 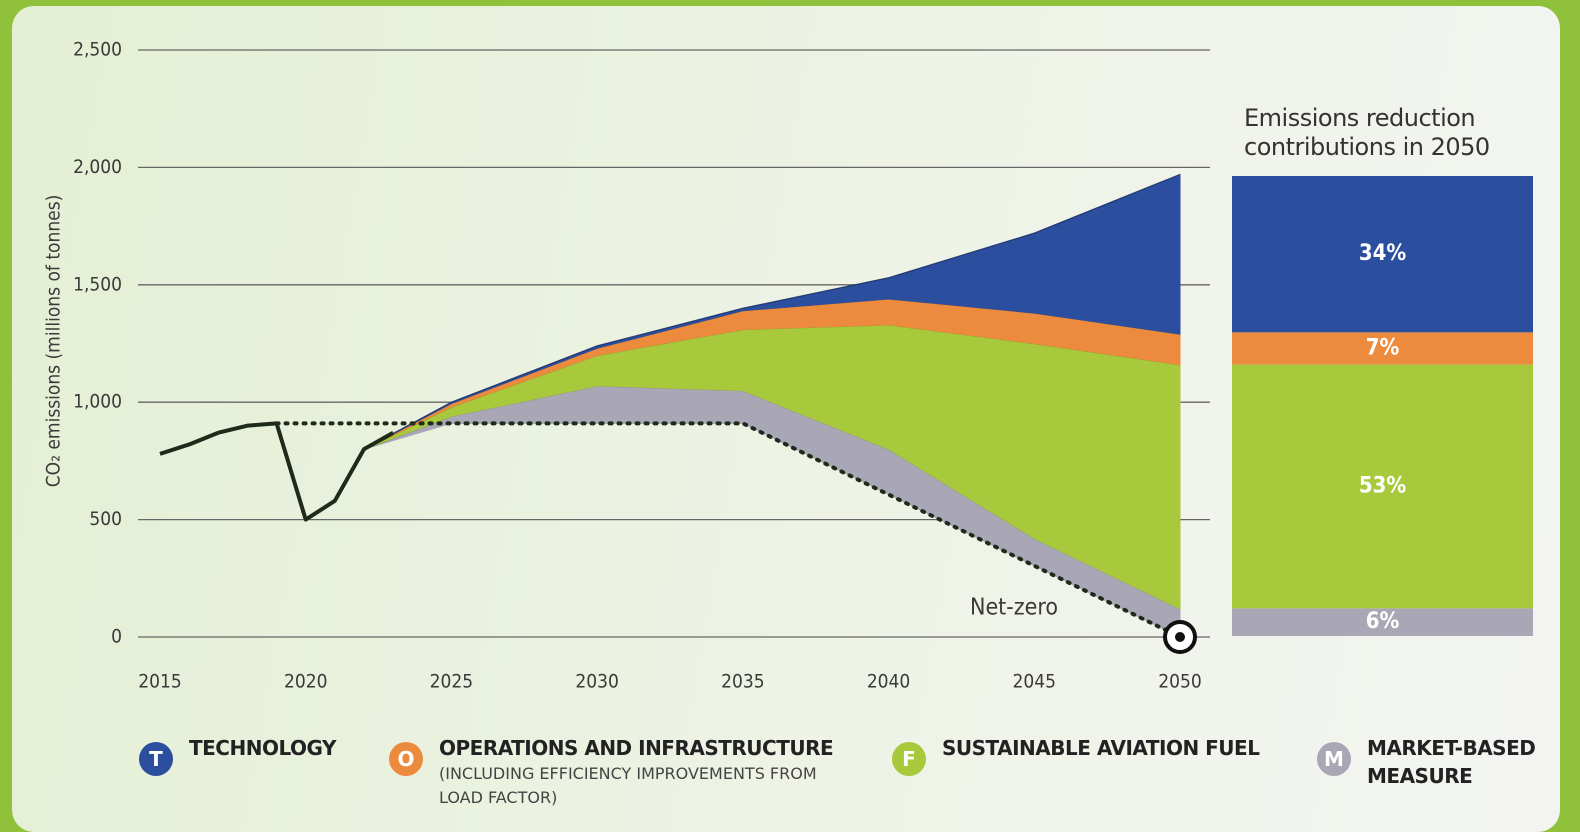 I want to click on bar-label: 7%, so click(x=1383, y=348).